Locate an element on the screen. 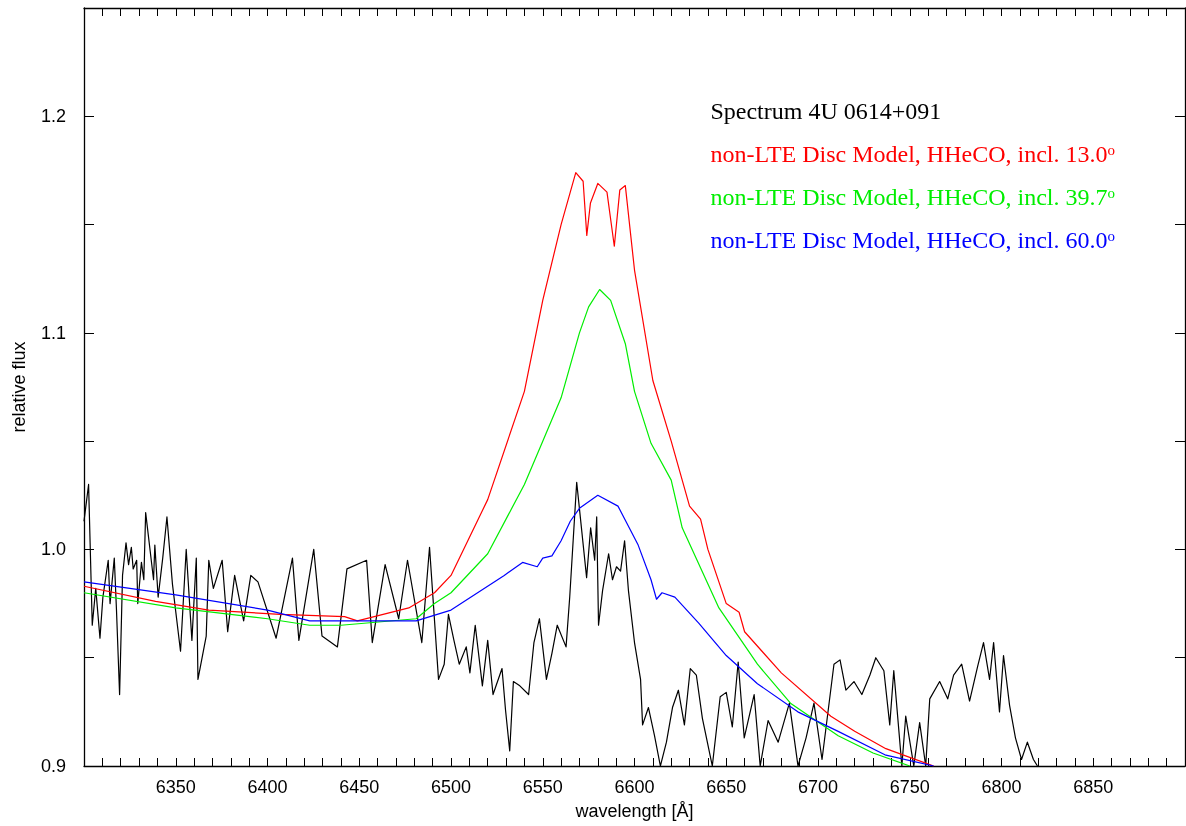  y-tick-label: 0.9 is located at coordinates (53, 766).